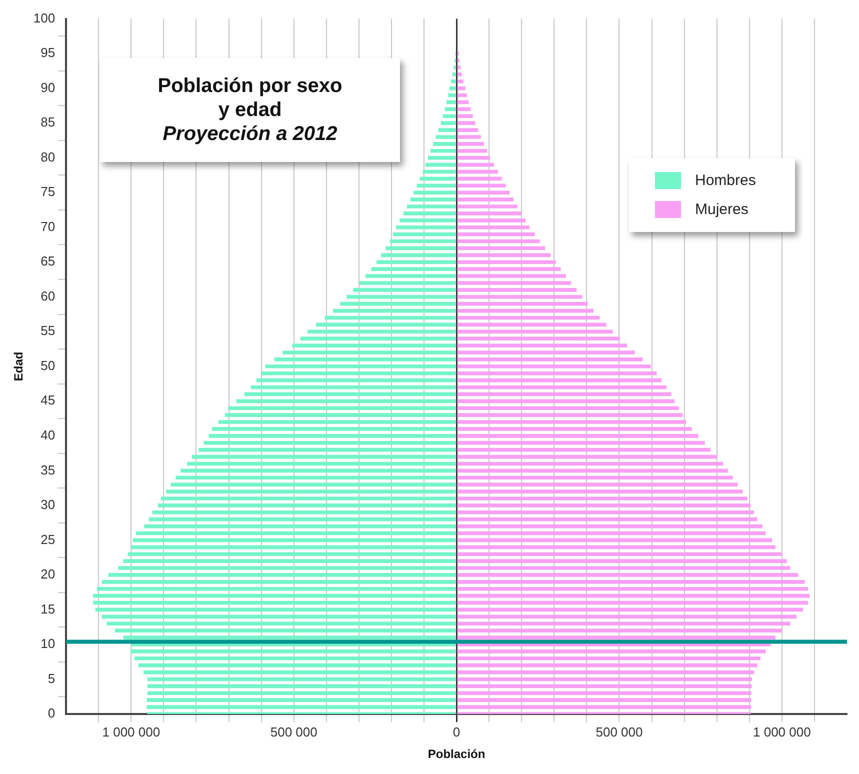 The height and width of the screenshot is (774, 859). Describe the element at coordinates (48, 539) in the screenshot. I see `y-tick-label: 25` at that location.